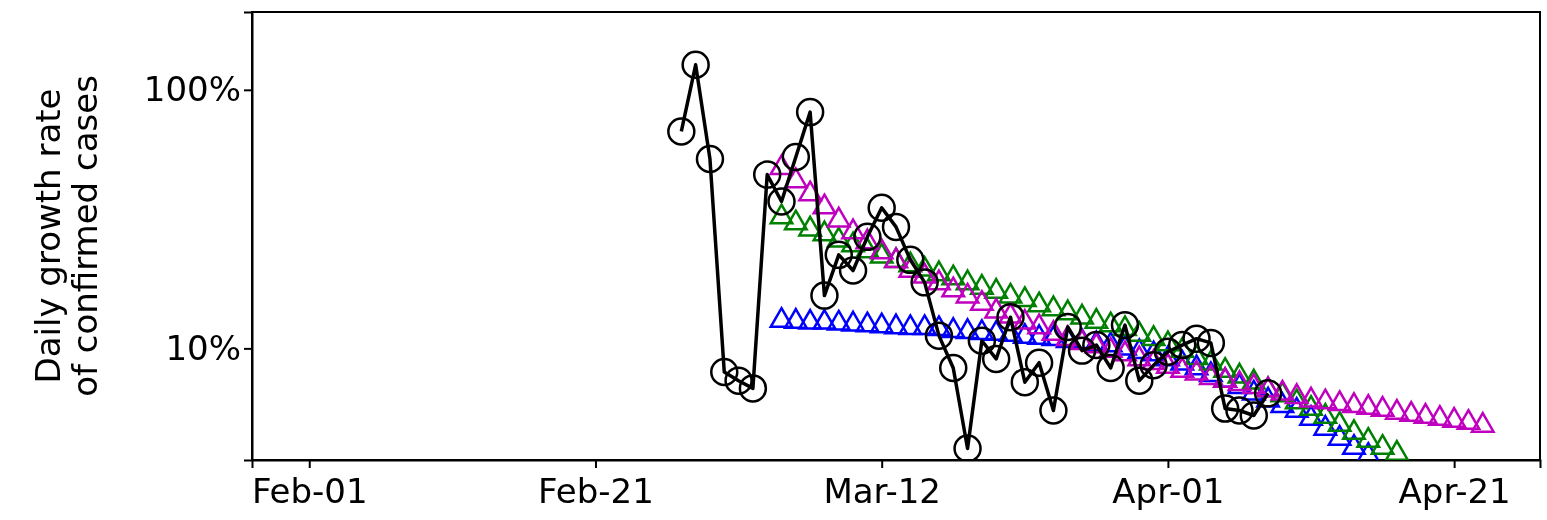  What do you see at coordinates (882, 491) in the screenshot?
I see `x-tick-label: Mar-12` at bounding box center [882, 491].